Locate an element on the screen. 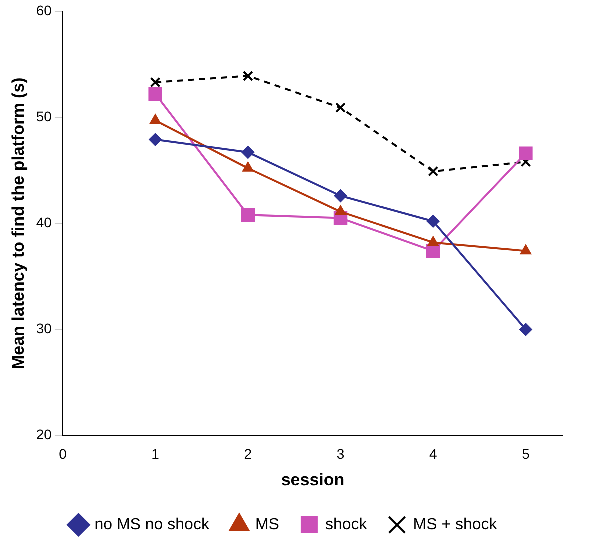 The width and height of the screenshot is (593, 548). x-tick-label: 3 is located at coordinates (340, 454).